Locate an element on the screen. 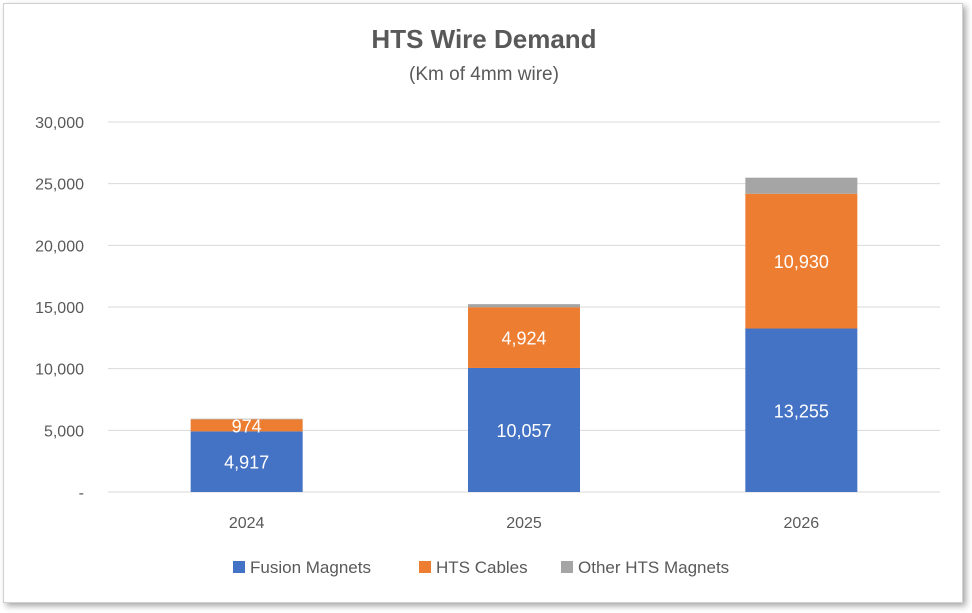 Image resolution: width=972 pixels, height=613 pixels. data-label: 4,917 is located at coordinates (246, 463).